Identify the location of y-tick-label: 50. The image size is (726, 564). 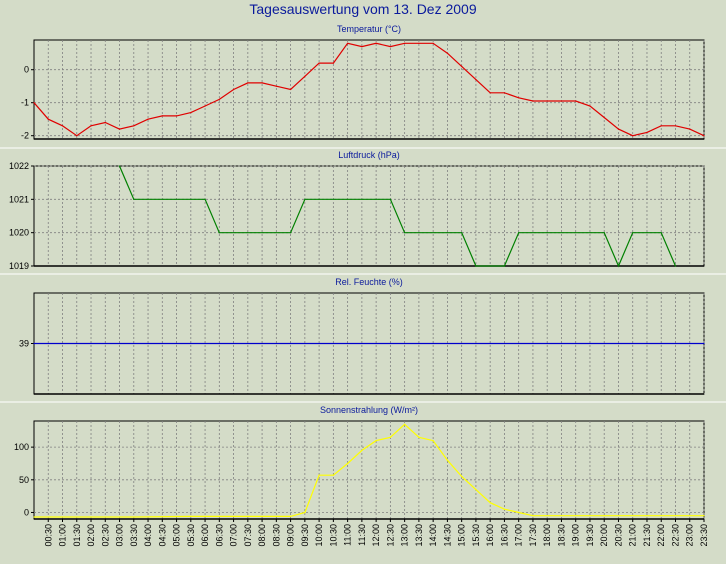
(24, 480).